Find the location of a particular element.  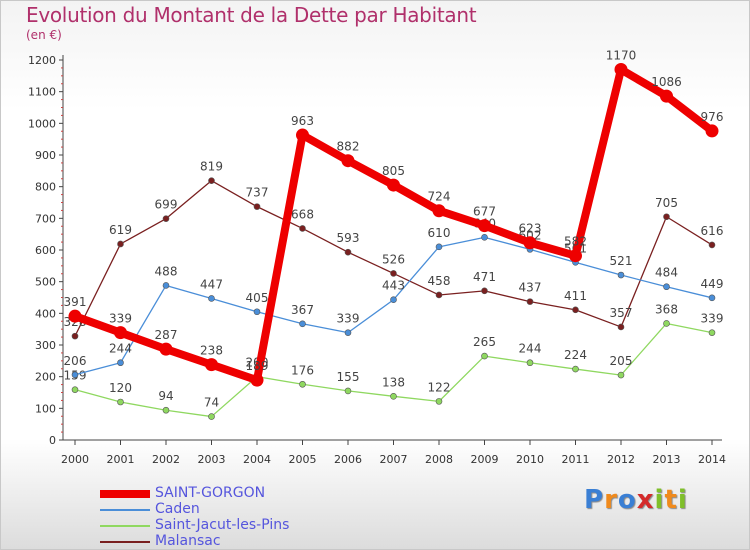

data-label: 1170 is located at coordinates (621, 56).